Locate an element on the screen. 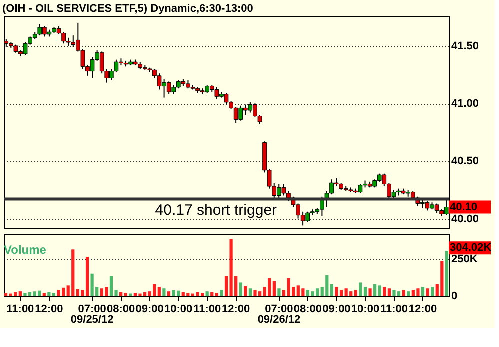 Image resolution: width=499 pixels, height=347 pixels. y-tick-label: 41.00 is located at coordinates (466, 104).